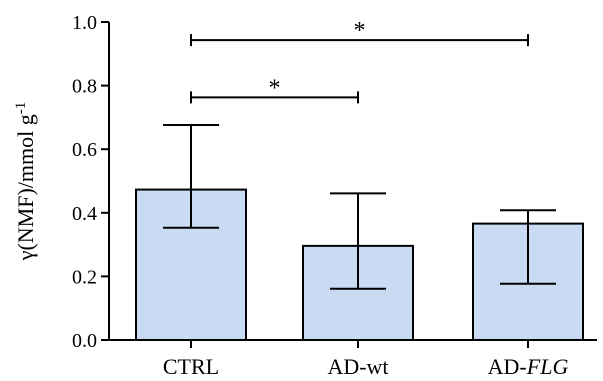  What do you see at coordinates (84, 341) in the screenshot?
I see `y-tick-label: 0.0` at bounding box center [84, 341].